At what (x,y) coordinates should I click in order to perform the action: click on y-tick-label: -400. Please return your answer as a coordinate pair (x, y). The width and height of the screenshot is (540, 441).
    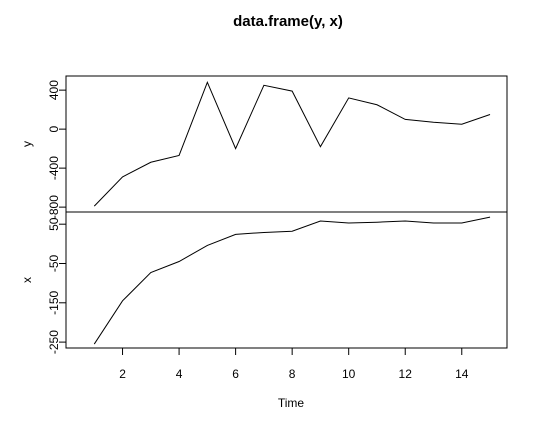
    Looking at the image, I should click on (54, 168).